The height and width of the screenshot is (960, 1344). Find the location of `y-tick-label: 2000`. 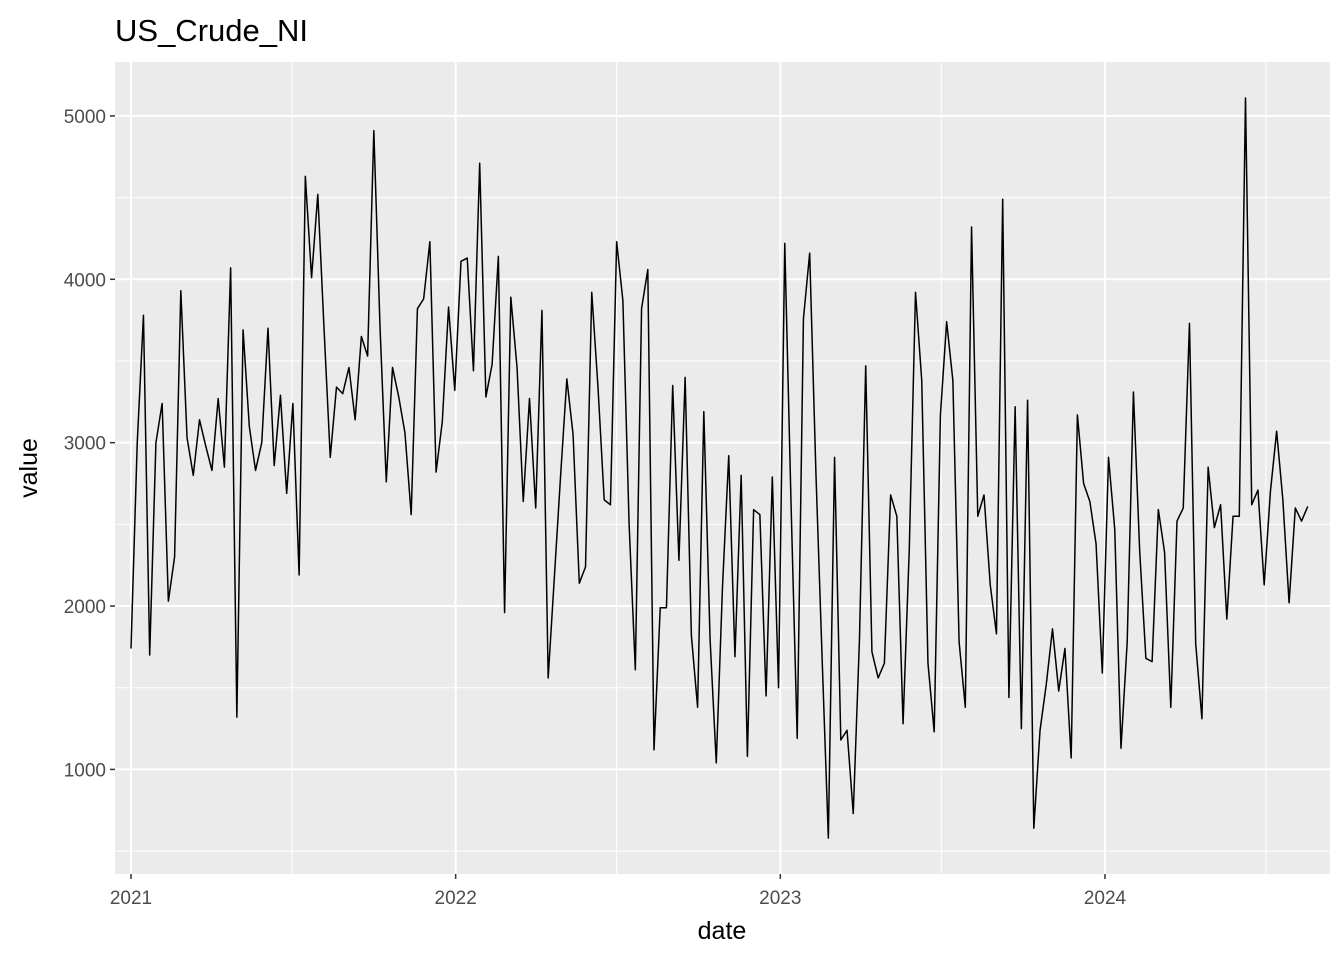

y-tick-label: 2000 is located at coordinates (85, 607).